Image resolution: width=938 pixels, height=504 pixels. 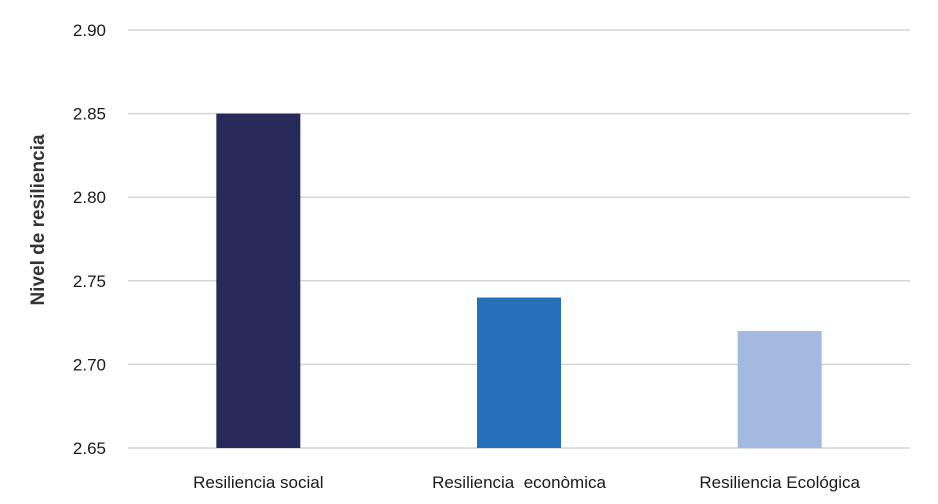 What do you see at coordinates (89, 239) in the screenshot?
I see `y-axis-tick-labels: 2.90 2.85 2.80 2.75 2.70 2.65` at bounding box center [89, 239].